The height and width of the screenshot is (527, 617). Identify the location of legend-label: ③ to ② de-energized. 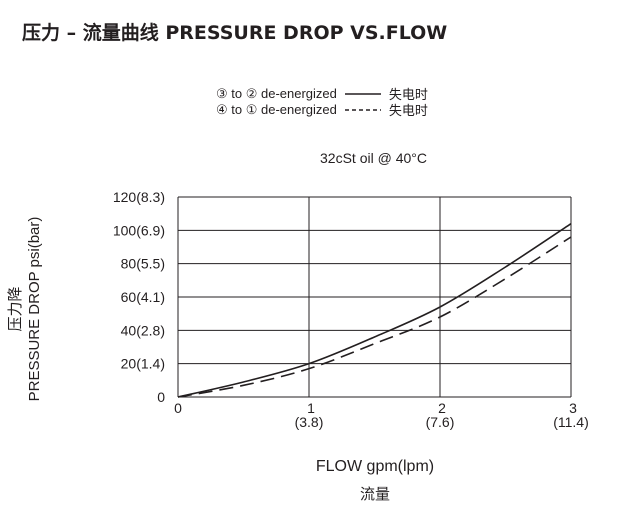
(276, 93).